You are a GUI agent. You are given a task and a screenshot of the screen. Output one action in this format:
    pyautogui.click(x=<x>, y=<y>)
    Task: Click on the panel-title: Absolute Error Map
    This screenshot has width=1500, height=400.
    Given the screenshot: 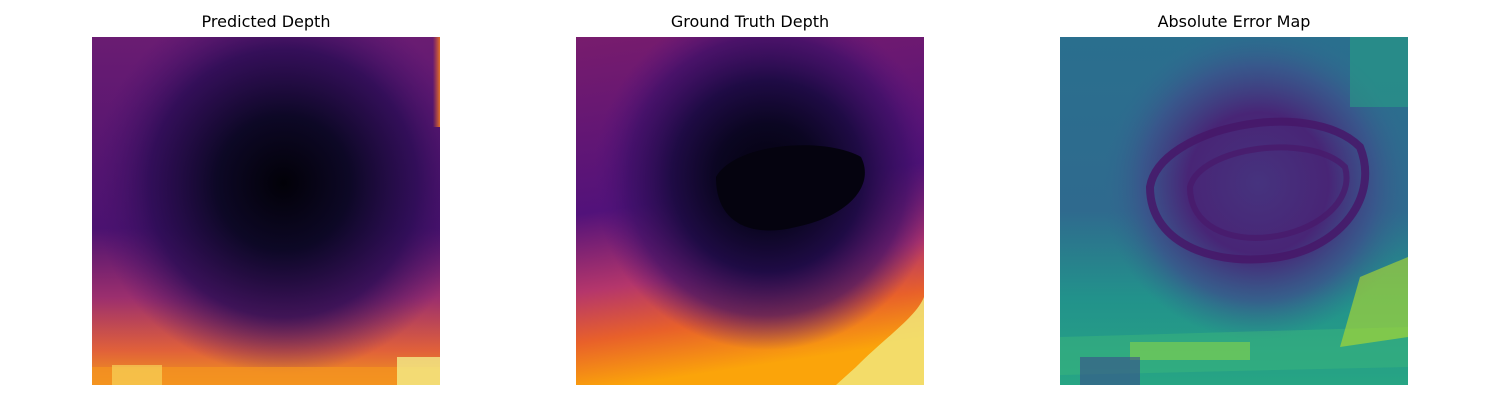 What is the action you would take?
    pyautogui.click(x=1234, y=21)
    